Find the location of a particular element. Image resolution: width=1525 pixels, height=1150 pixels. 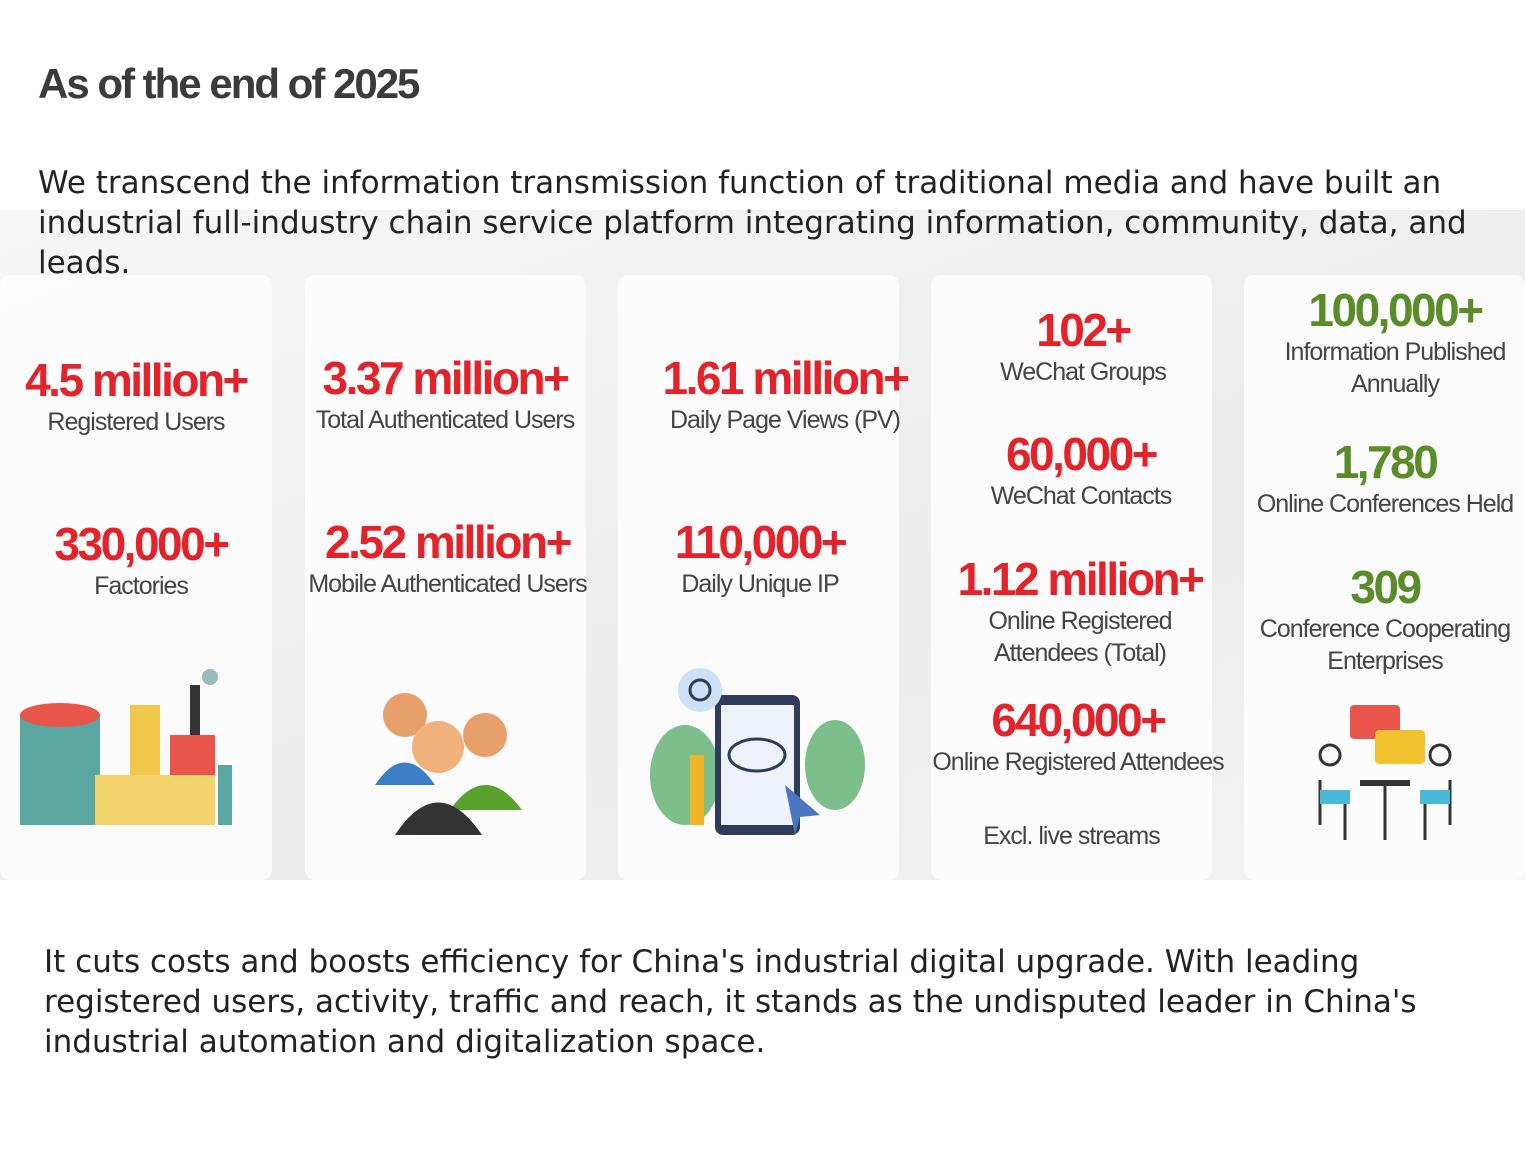

factory-icon is located at coordinates (126, 747).